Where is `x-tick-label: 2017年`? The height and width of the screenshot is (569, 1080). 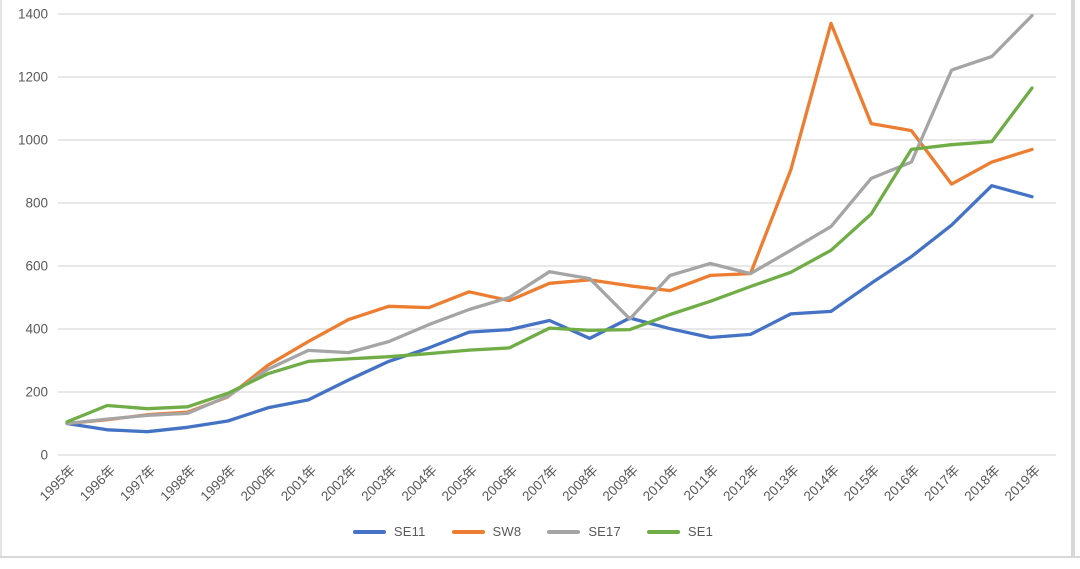
x-tick-label: 2017年 is located at coordinates (941, 483).